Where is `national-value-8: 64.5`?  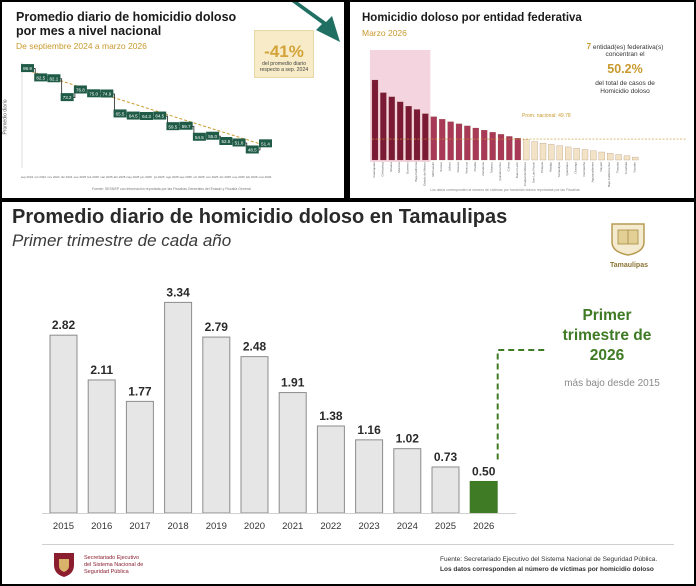
national-value-8: 64.5 is located at coordinates (133, 116).